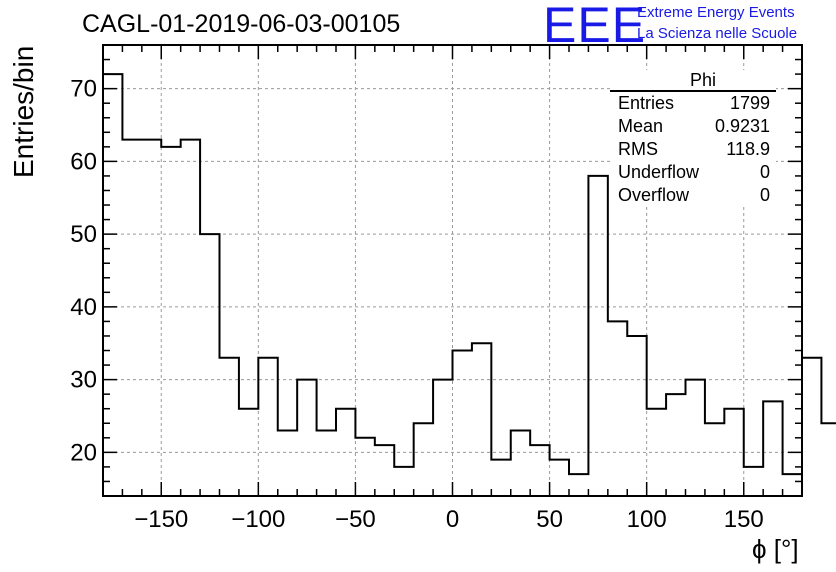  I want to click on stats-key: Entries, so click(646, 103).